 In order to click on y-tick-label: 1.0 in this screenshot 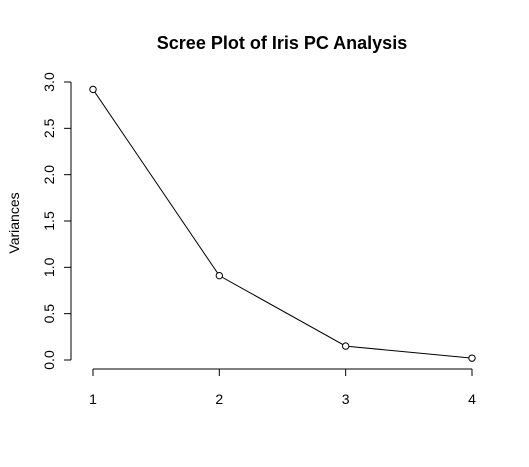, I will do `click(49, 267)`.